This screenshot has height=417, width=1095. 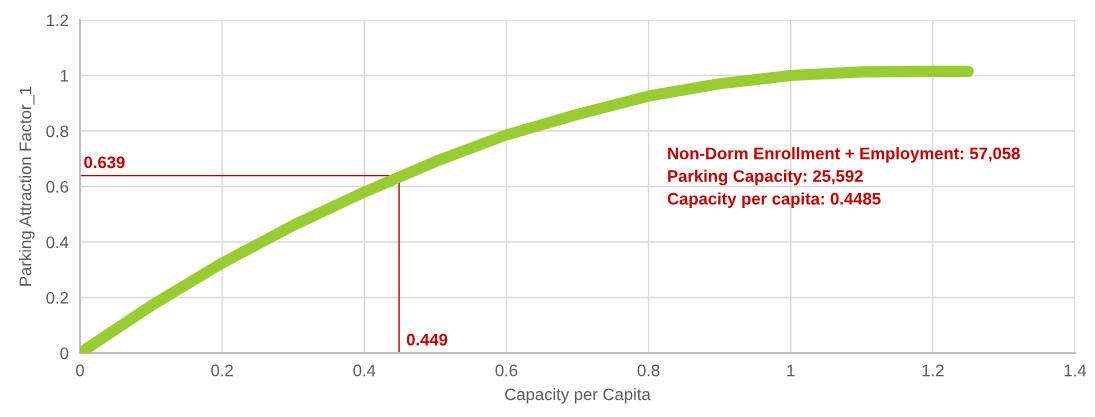 What do you see at coordinates (57, 131) in the screenshot?
I see `y-tick-label: 0.8` at bounding box center [57, 131].